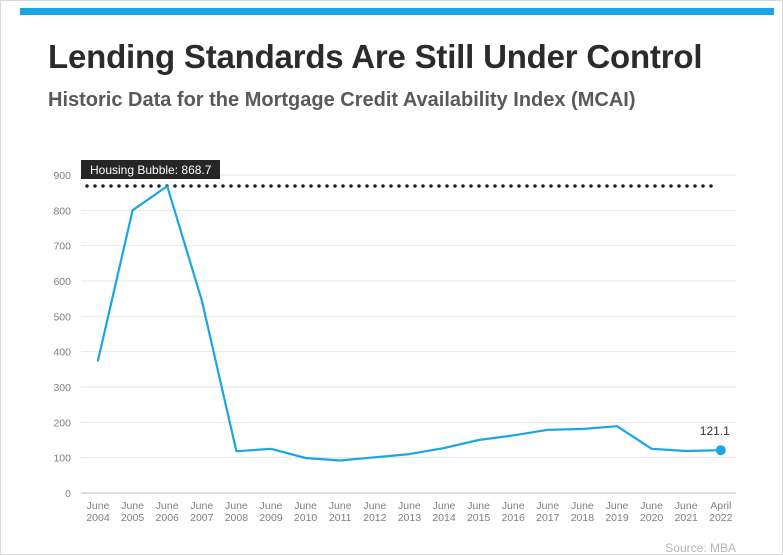 This screenshot has width=783, height=555. Describe the element at coordinates (721, 512) in the screenshot. I see `x-tick-label: April 2022` at that location.